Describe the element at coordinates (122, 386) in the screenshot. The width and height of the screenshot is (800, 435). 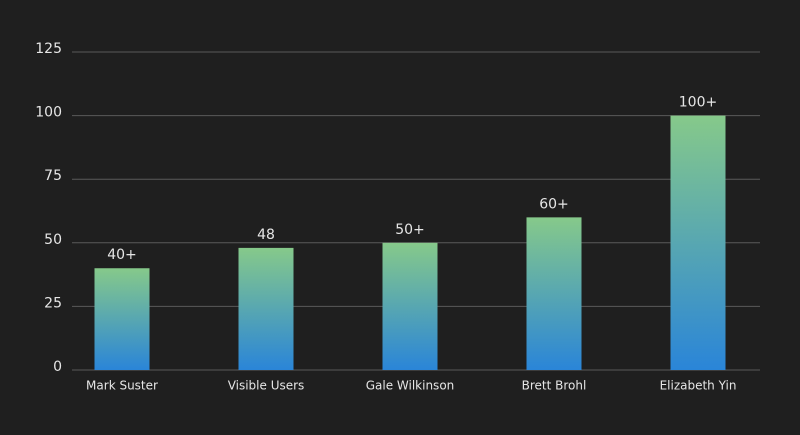
I see `x-tick-label: Mark Suster` at that location.